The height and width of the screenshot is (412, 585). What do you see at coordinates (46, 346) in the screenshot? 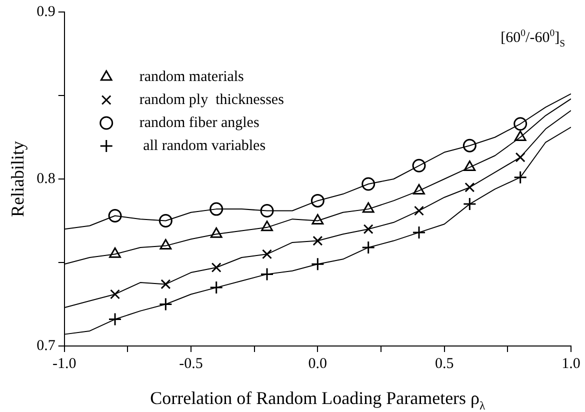
I see `y-tick-label: 0.7` at bounding box center [46, 346].